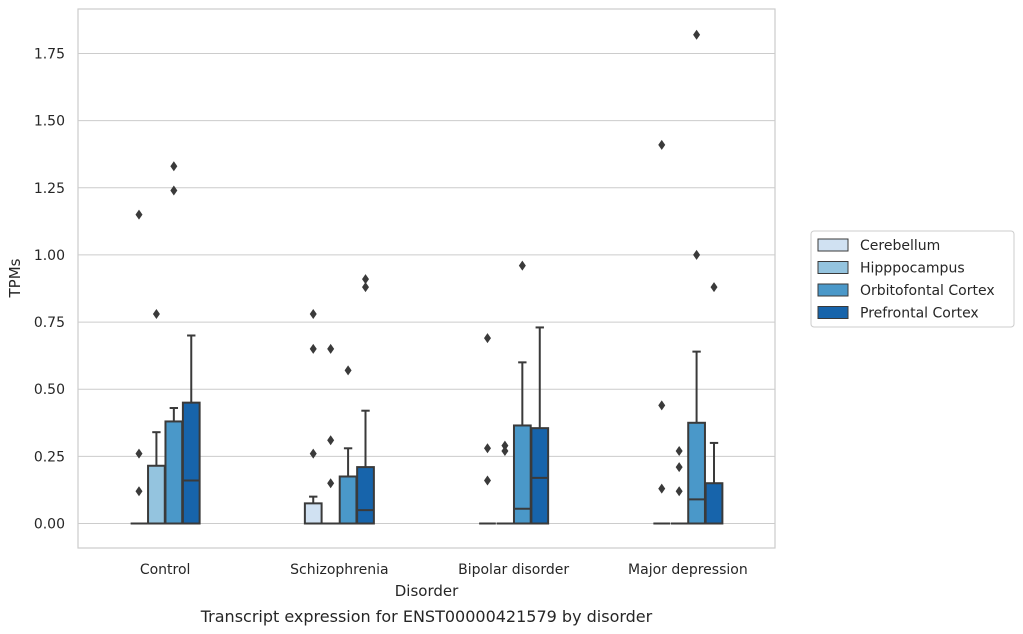  What do you see at coordinates (49, 323) in the screenshot?
I see `y-tick-label: 0.75` at bounding box center [49, 323].